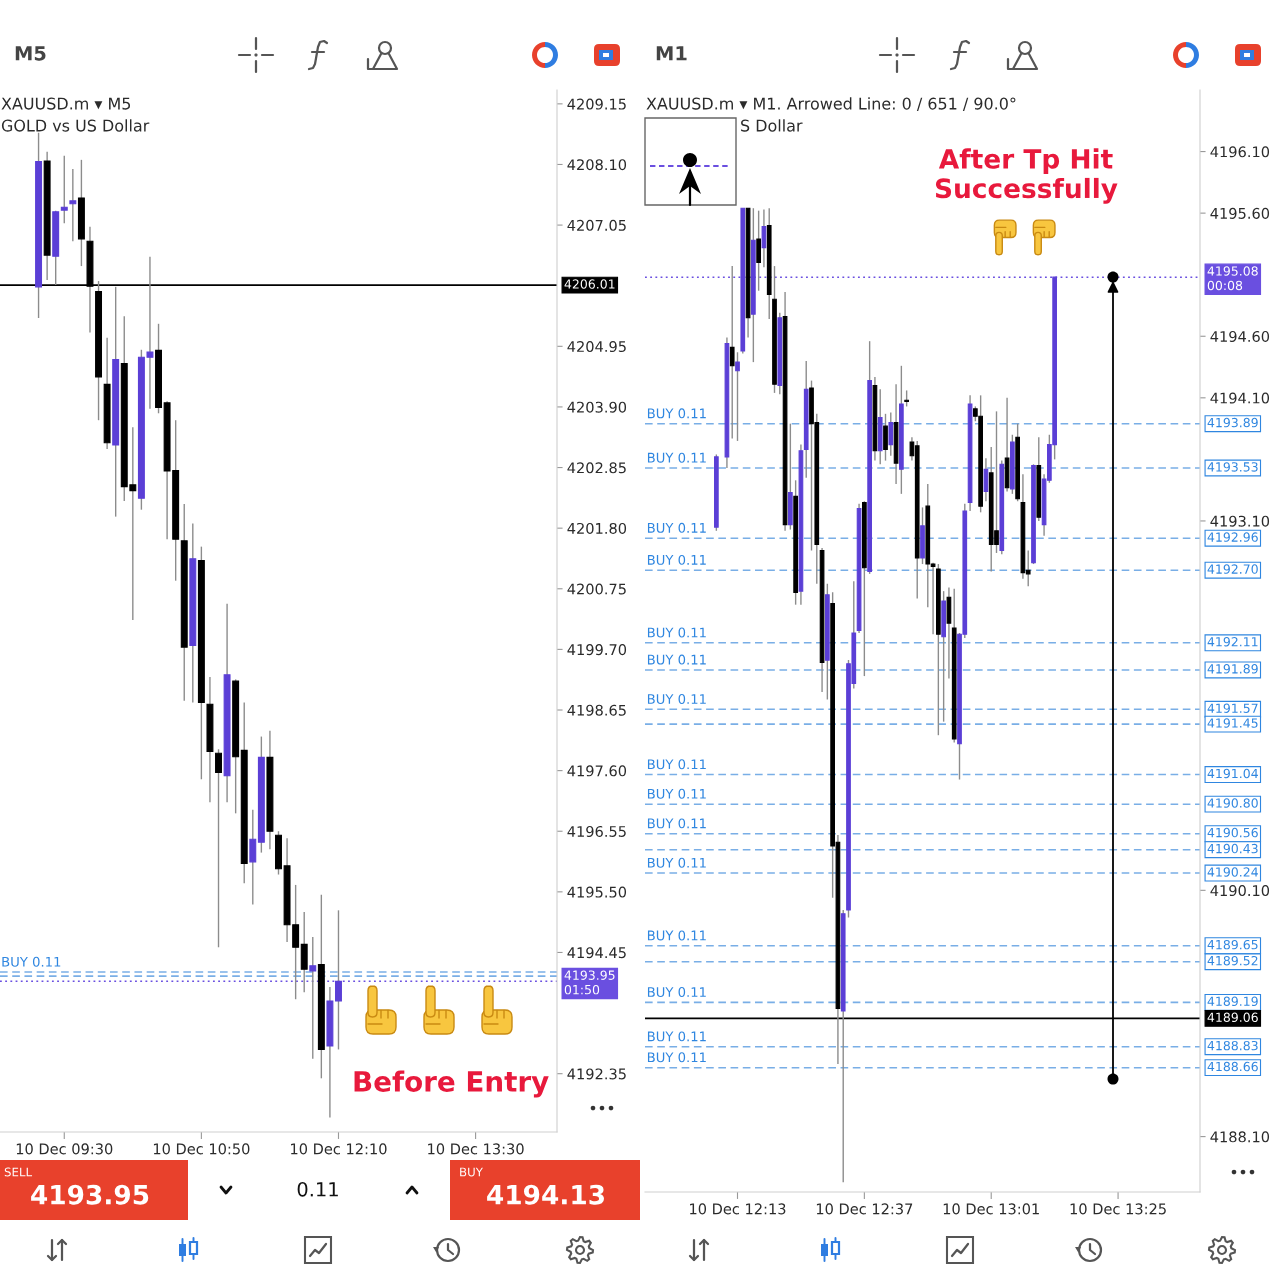 This screenshot has height=1280, width=1280. What do you see at coordinates (772, 125) in the screenshot?
I see `text: S Dollar` at bounding box center [772, 125].